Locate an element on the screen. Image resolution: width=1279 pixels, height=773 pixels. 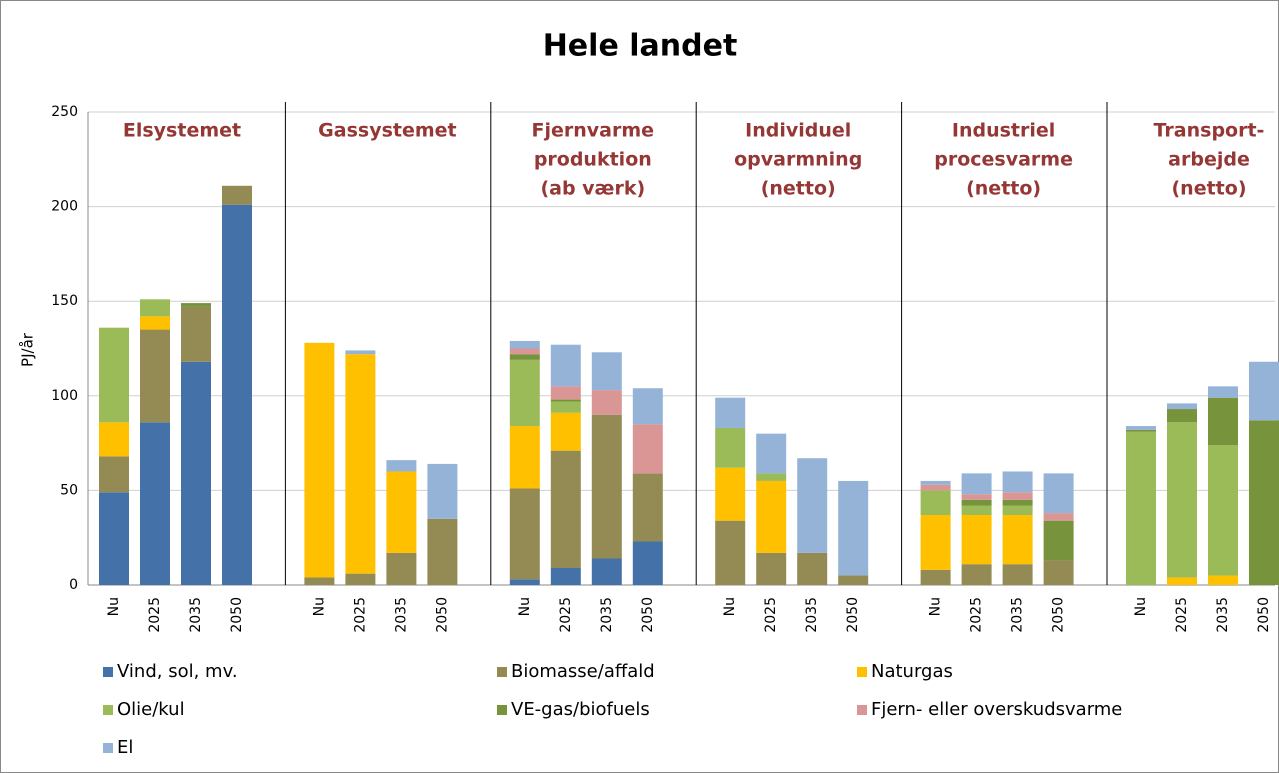
legend-label: Vind, sol, mv. is located at coordinates (177, 671).